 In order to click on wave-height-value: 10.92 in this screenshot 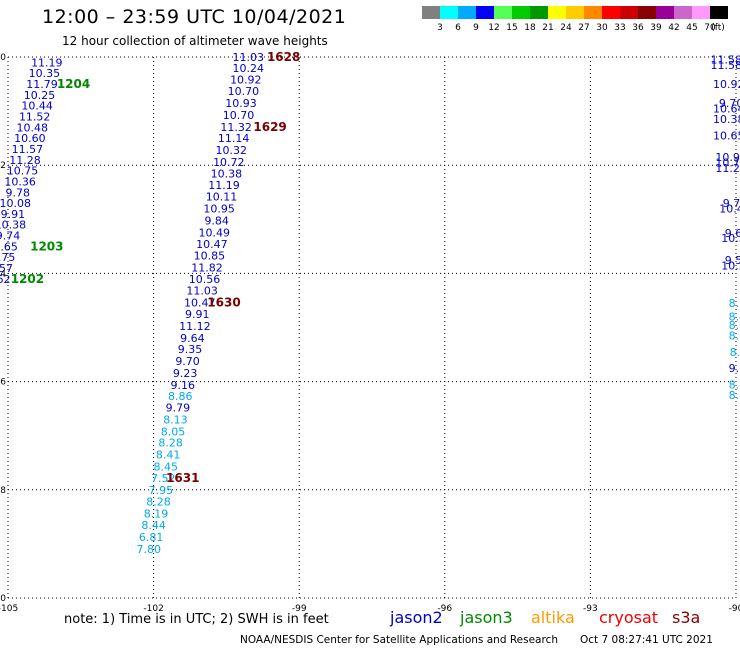, I will do `click(726, 84)`.